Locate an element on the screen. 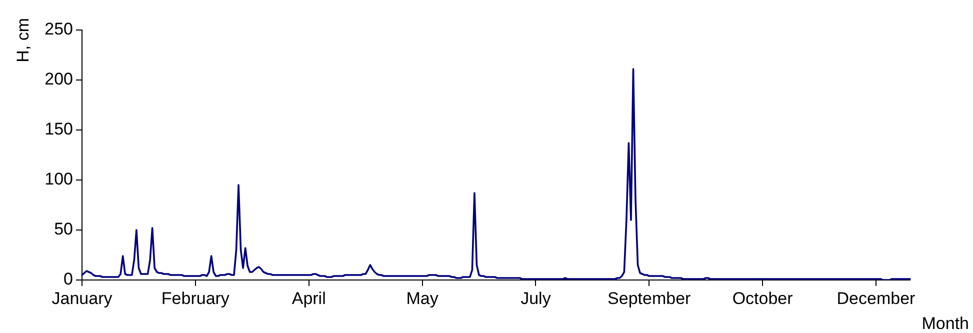  y-tick-label: 150 is located at coordinates (58, 129).